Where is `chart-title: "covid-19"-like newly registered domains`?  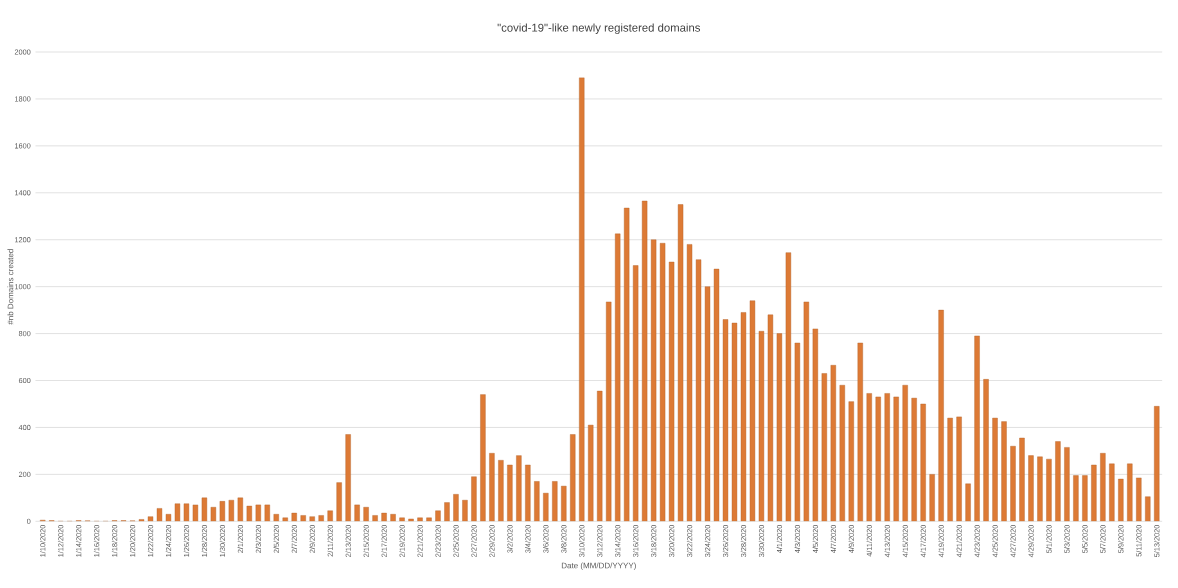 chart-title: "covid-19"-like newly registered domains is located at coordinates (599, 28).